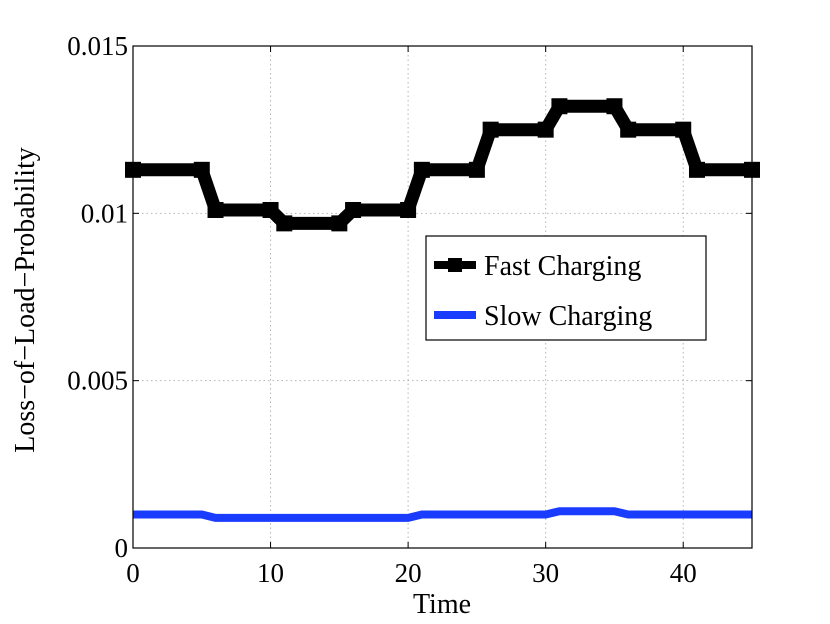 Image resolution: width=830 pixels, height=624 pixels. What do you see at coordinates (568, 316) in the screenshot?
I see `legend-slow-charging-label: Slow Charging` at bounding box center [568, 316].